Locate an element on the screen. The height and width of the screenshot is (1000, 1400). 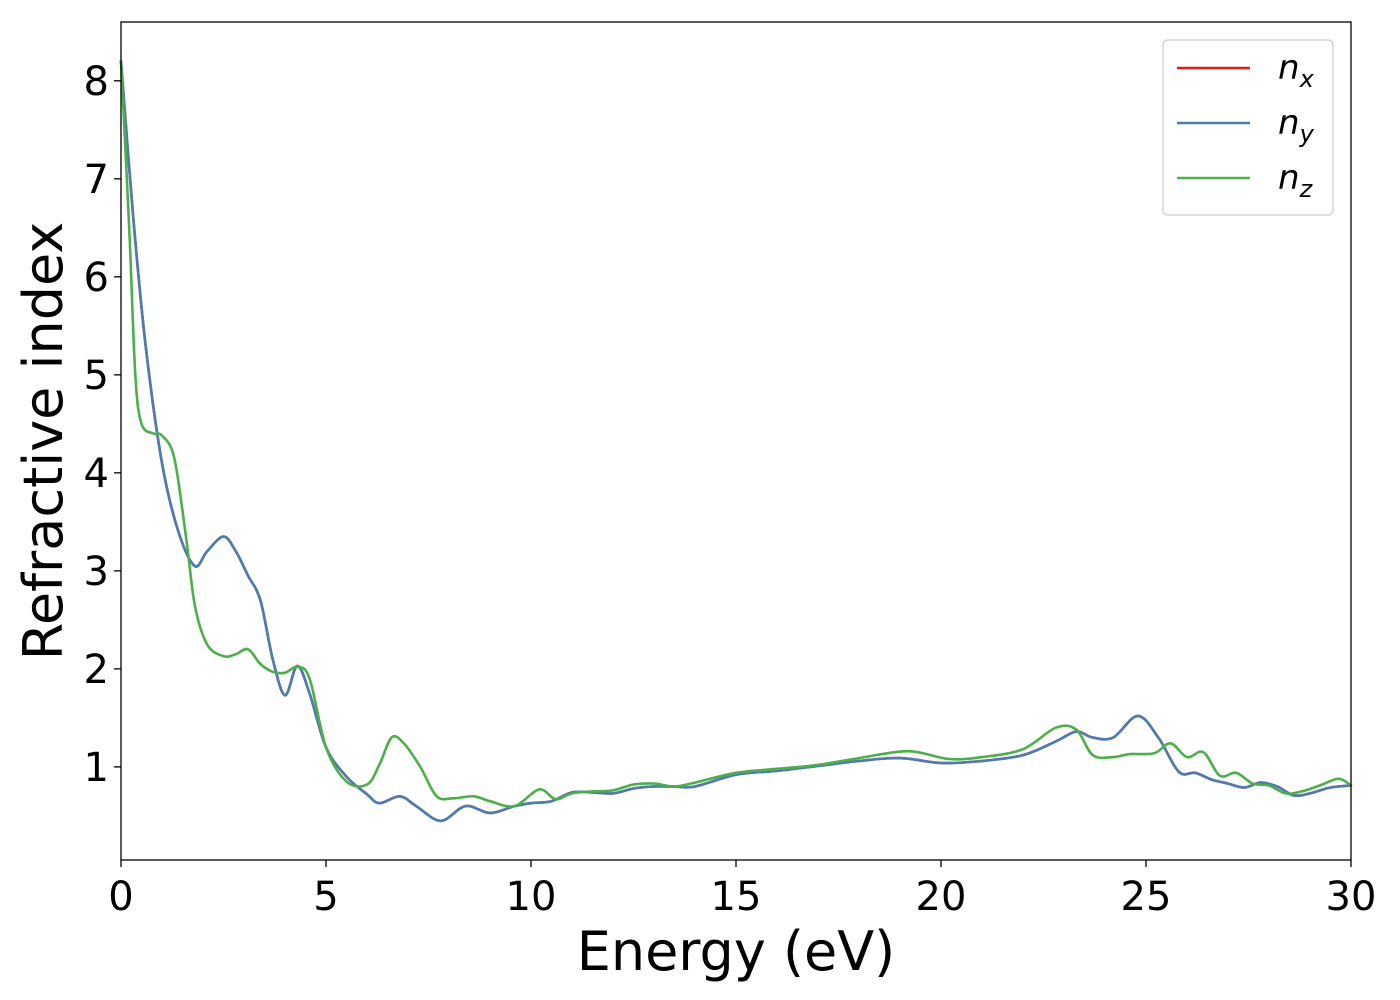
y-tick-label: 3 is located at coordinates (96, 572).